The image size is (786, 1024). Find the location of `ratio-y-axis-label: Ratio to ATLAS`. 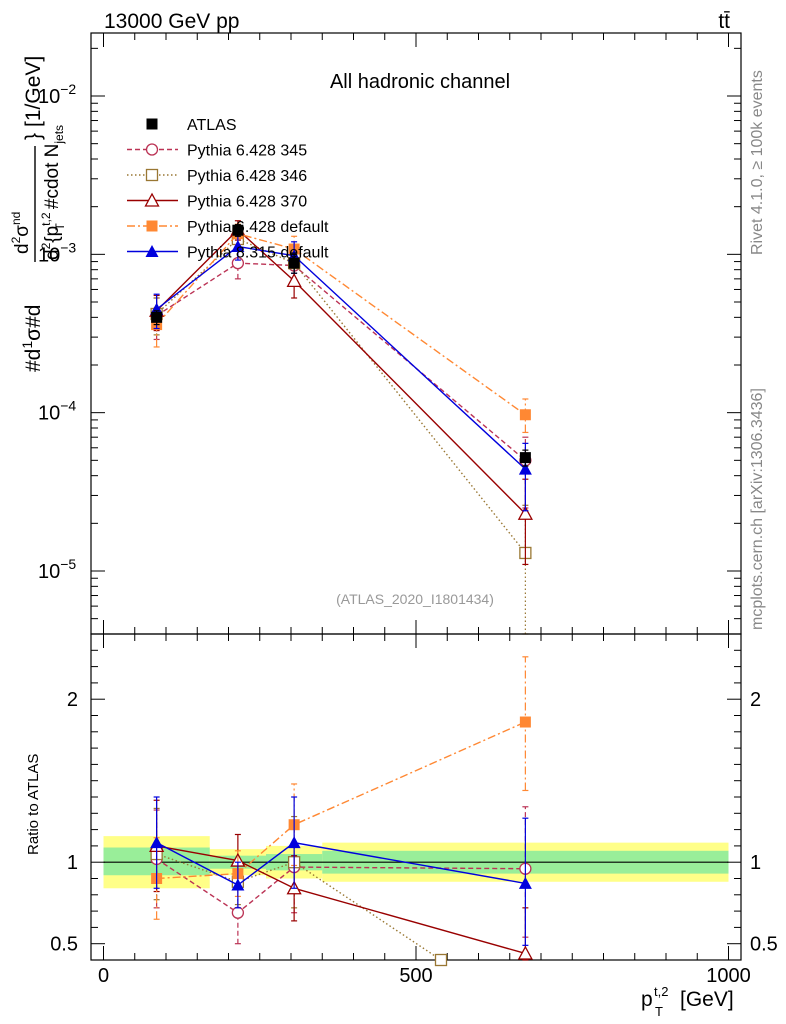

ratio-y-axis-label: Ratio to ATLAS is located at coordinates (33, 804).